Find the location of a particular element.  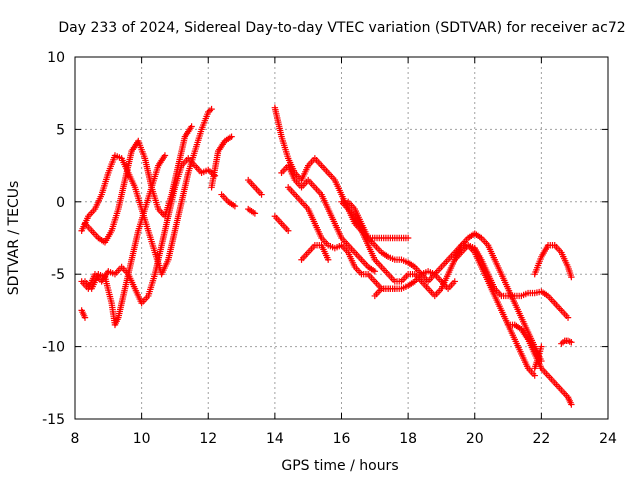

x-tick-label: 22 is located at coordinates (541, 439).